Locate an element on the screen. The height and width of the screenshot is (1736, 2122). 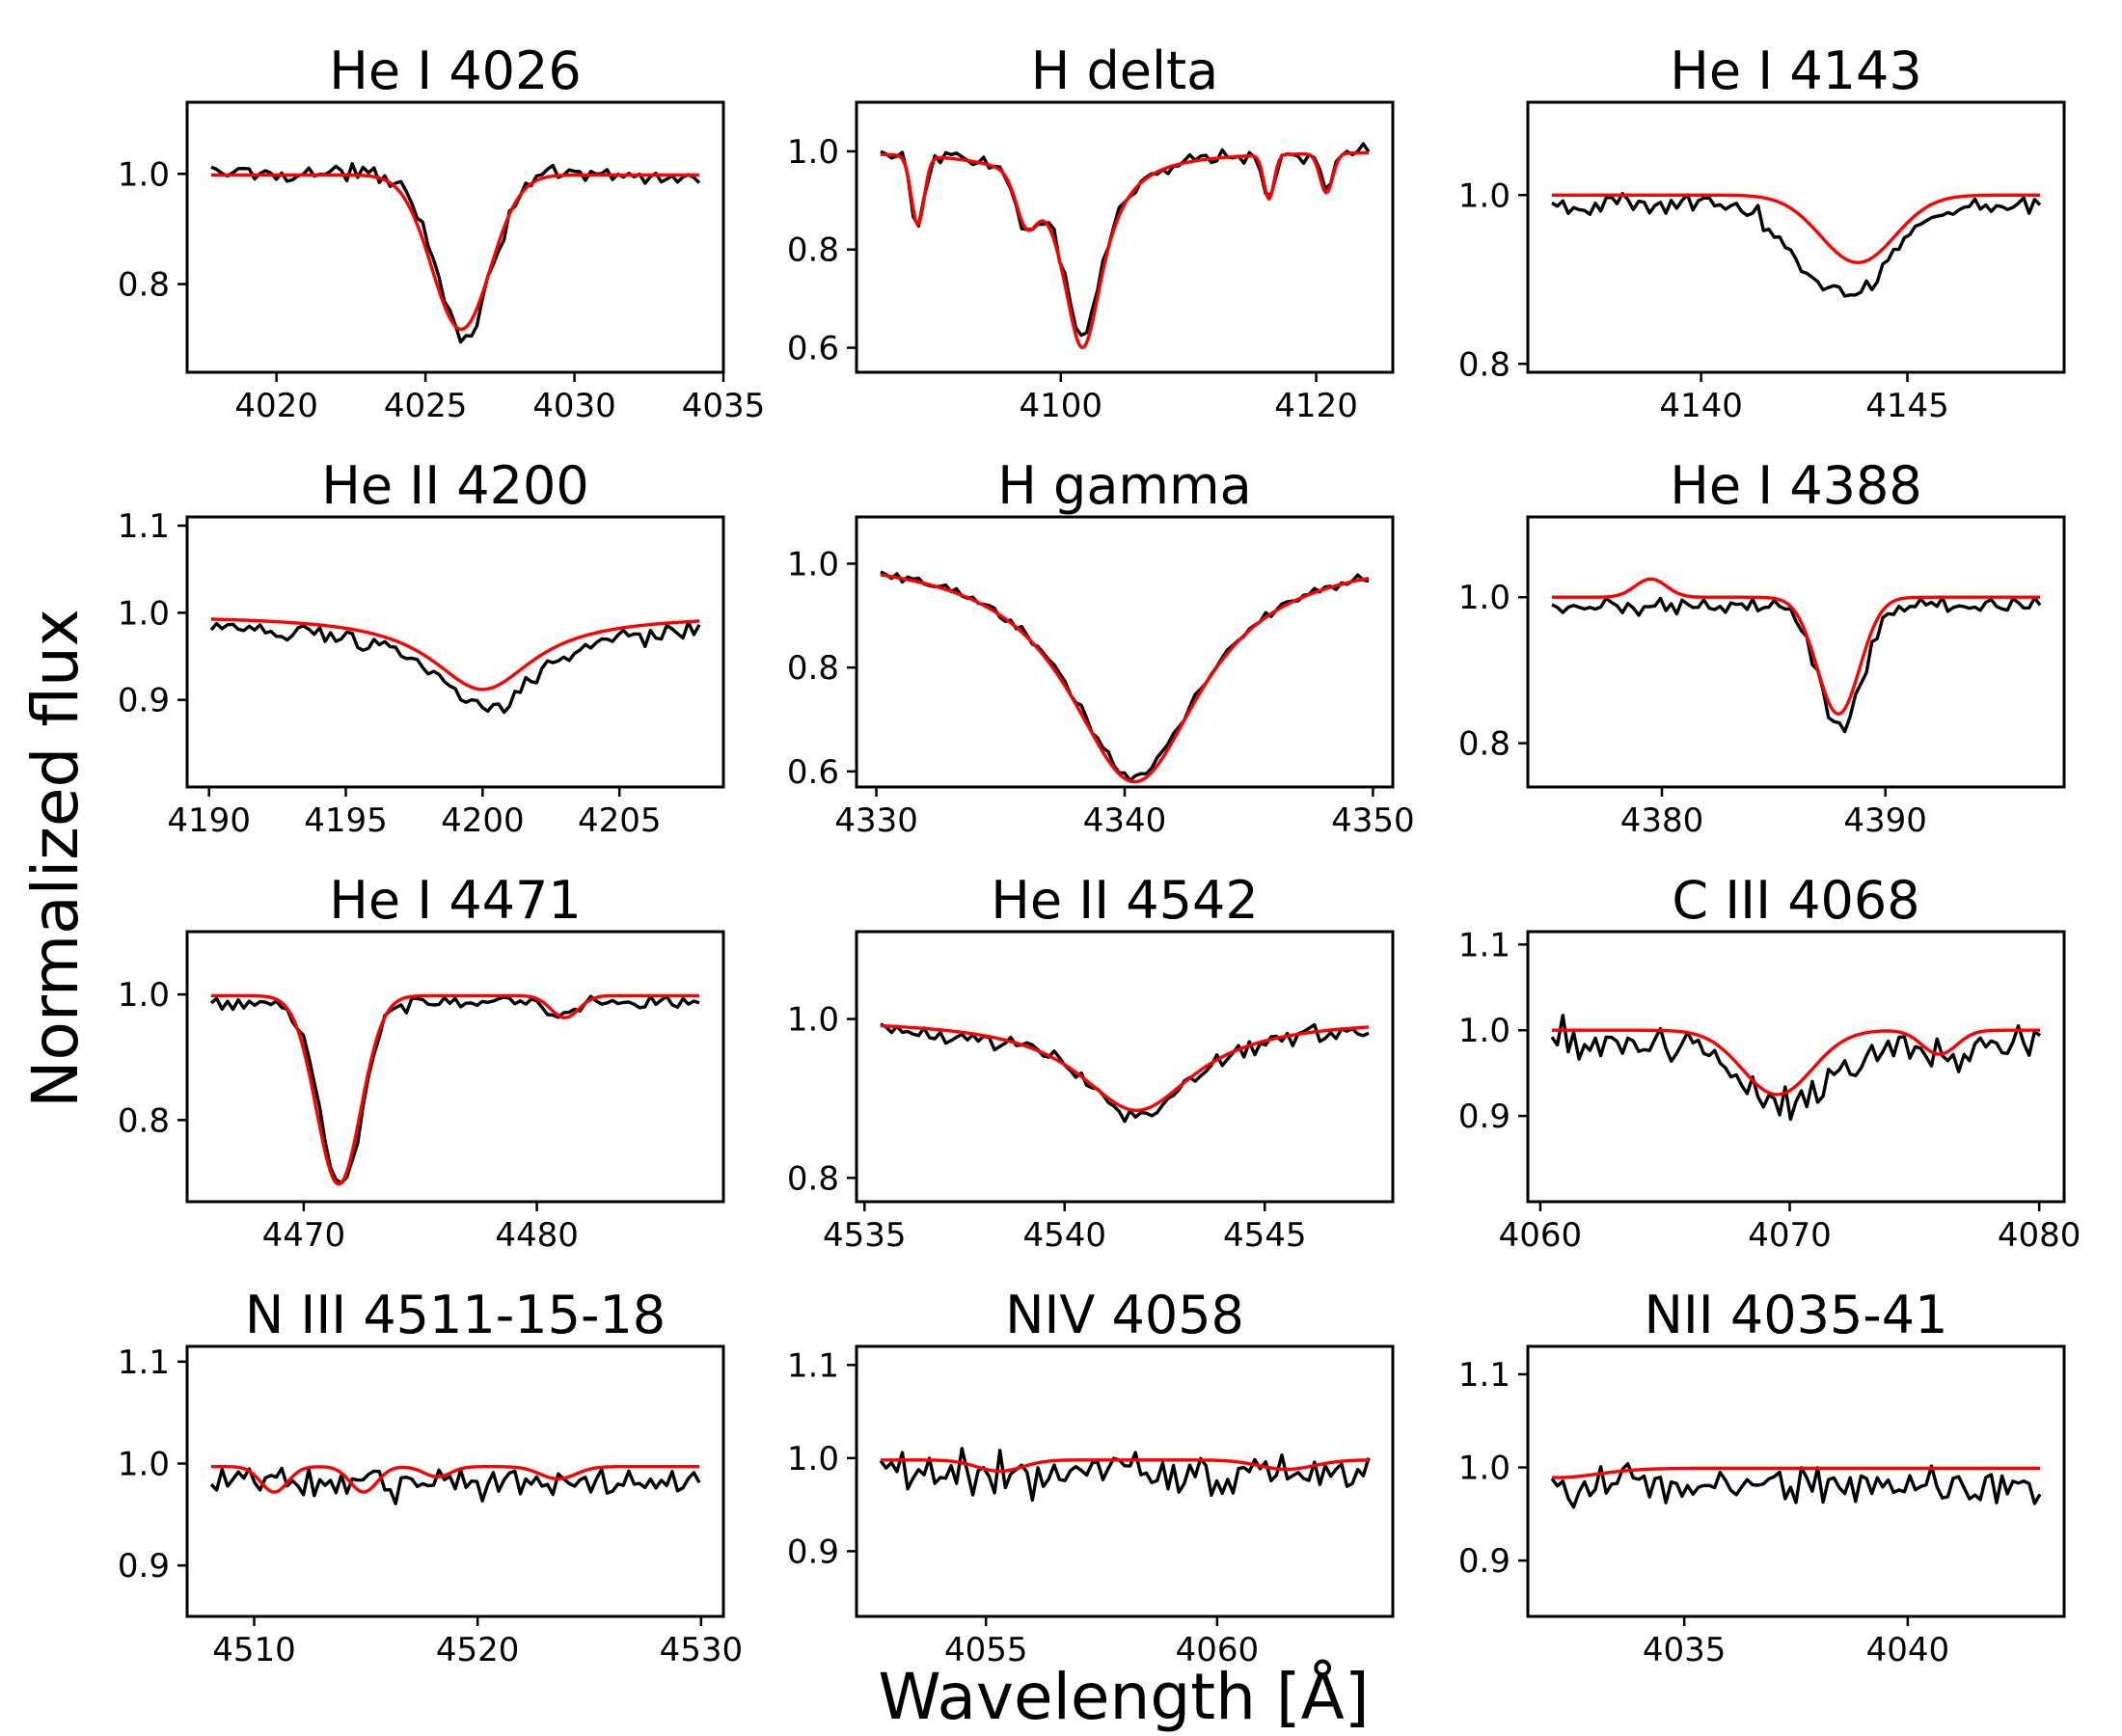
x-tick-label: 4480 is located at coordinates (537, 1236).